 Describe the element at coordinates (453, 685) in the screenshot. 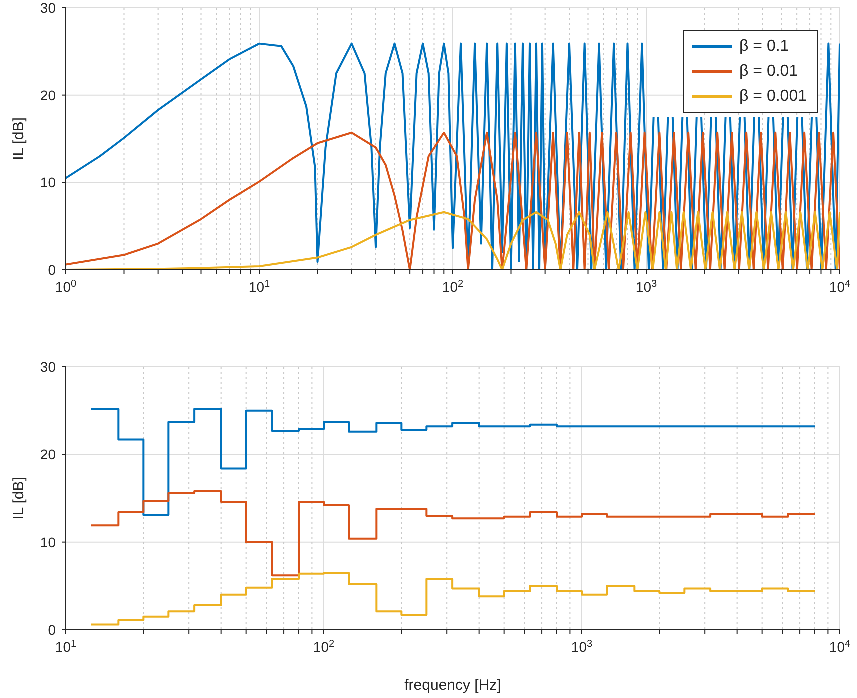

I see `x-axis-title: frequency [Hz]` at that location.